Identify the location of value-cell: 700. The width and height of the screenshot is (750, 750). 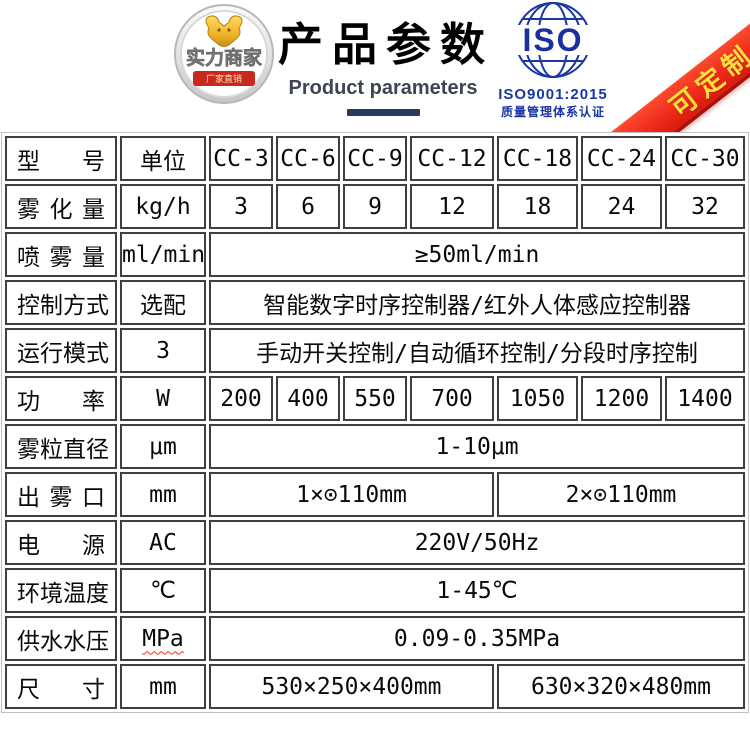
(452, 398).